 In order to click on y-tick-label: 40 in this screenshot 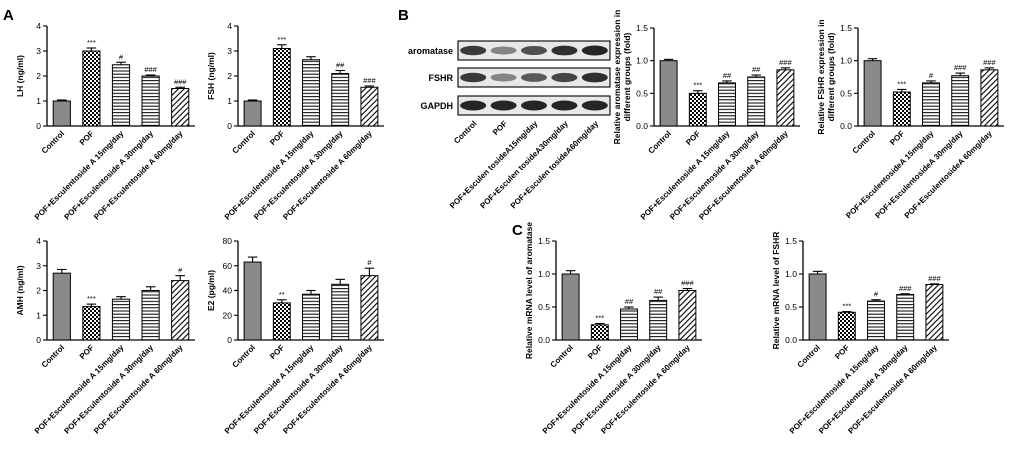, I will do `click(228, 291)`.